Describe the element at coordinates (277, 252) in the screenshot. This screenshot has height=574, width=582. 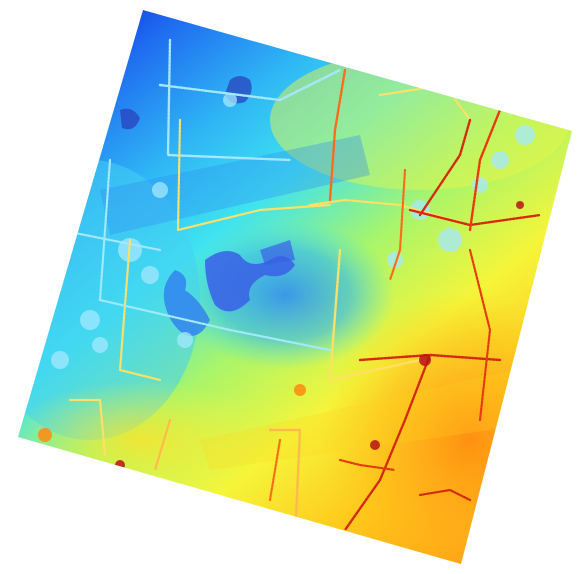
I see `low-pocket-center-east` at that location.